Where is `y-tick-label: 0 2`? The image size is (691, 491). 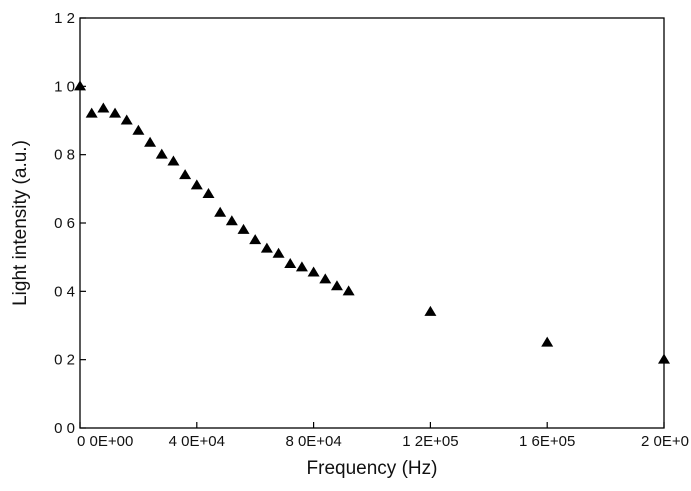
y-tick-label: 0 2 is located at coordinates (64, 360).